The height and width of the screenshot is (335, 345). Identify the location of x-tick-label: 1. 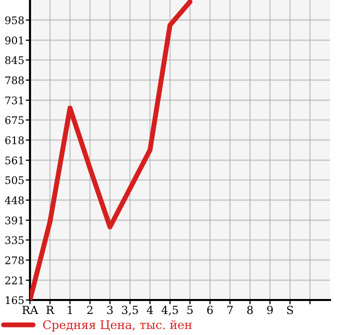
(70, 310).